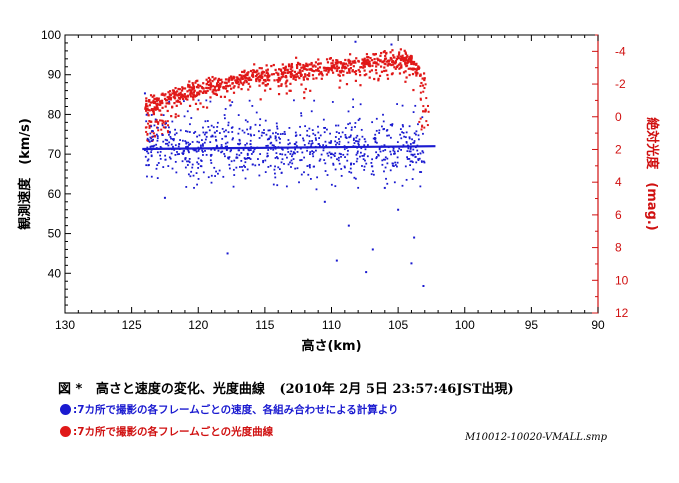 Image resolution: width=679 pixels, height=483 pixels. Describe the element at coordinates (289, 148) in the screenshot. I see `velocity-fit-line-path` at that location.